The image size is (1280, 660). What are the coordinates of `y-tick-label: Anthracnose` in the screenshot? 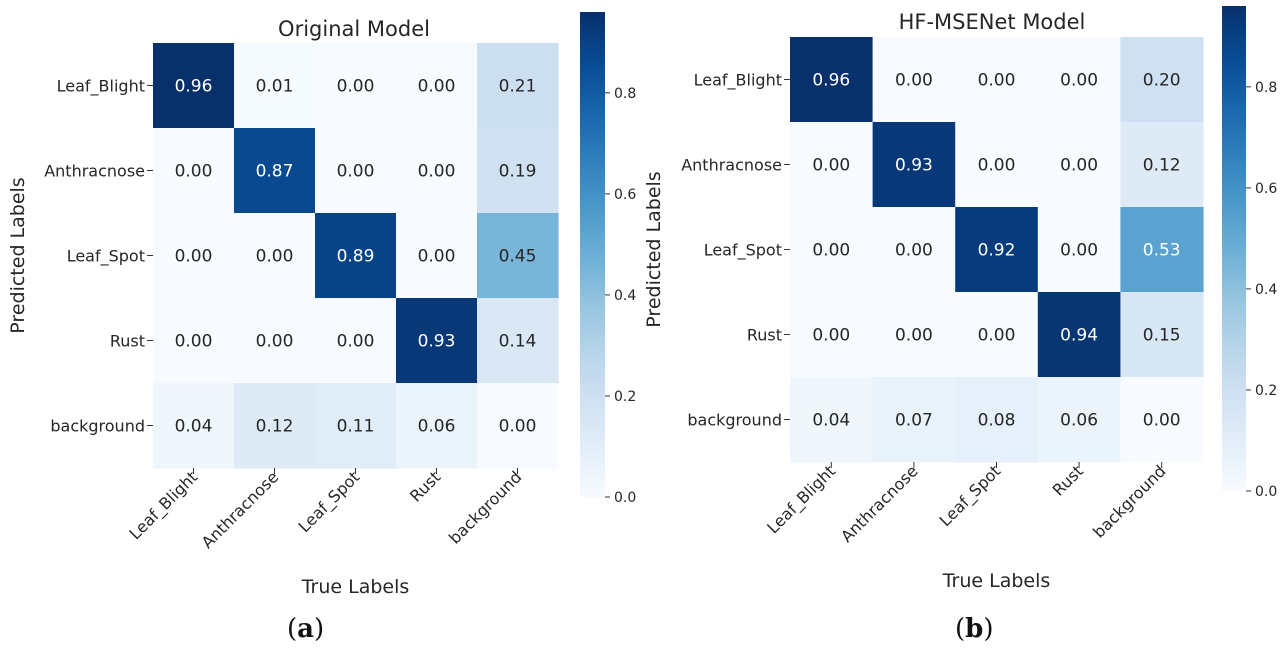 It's located at (94, 171).